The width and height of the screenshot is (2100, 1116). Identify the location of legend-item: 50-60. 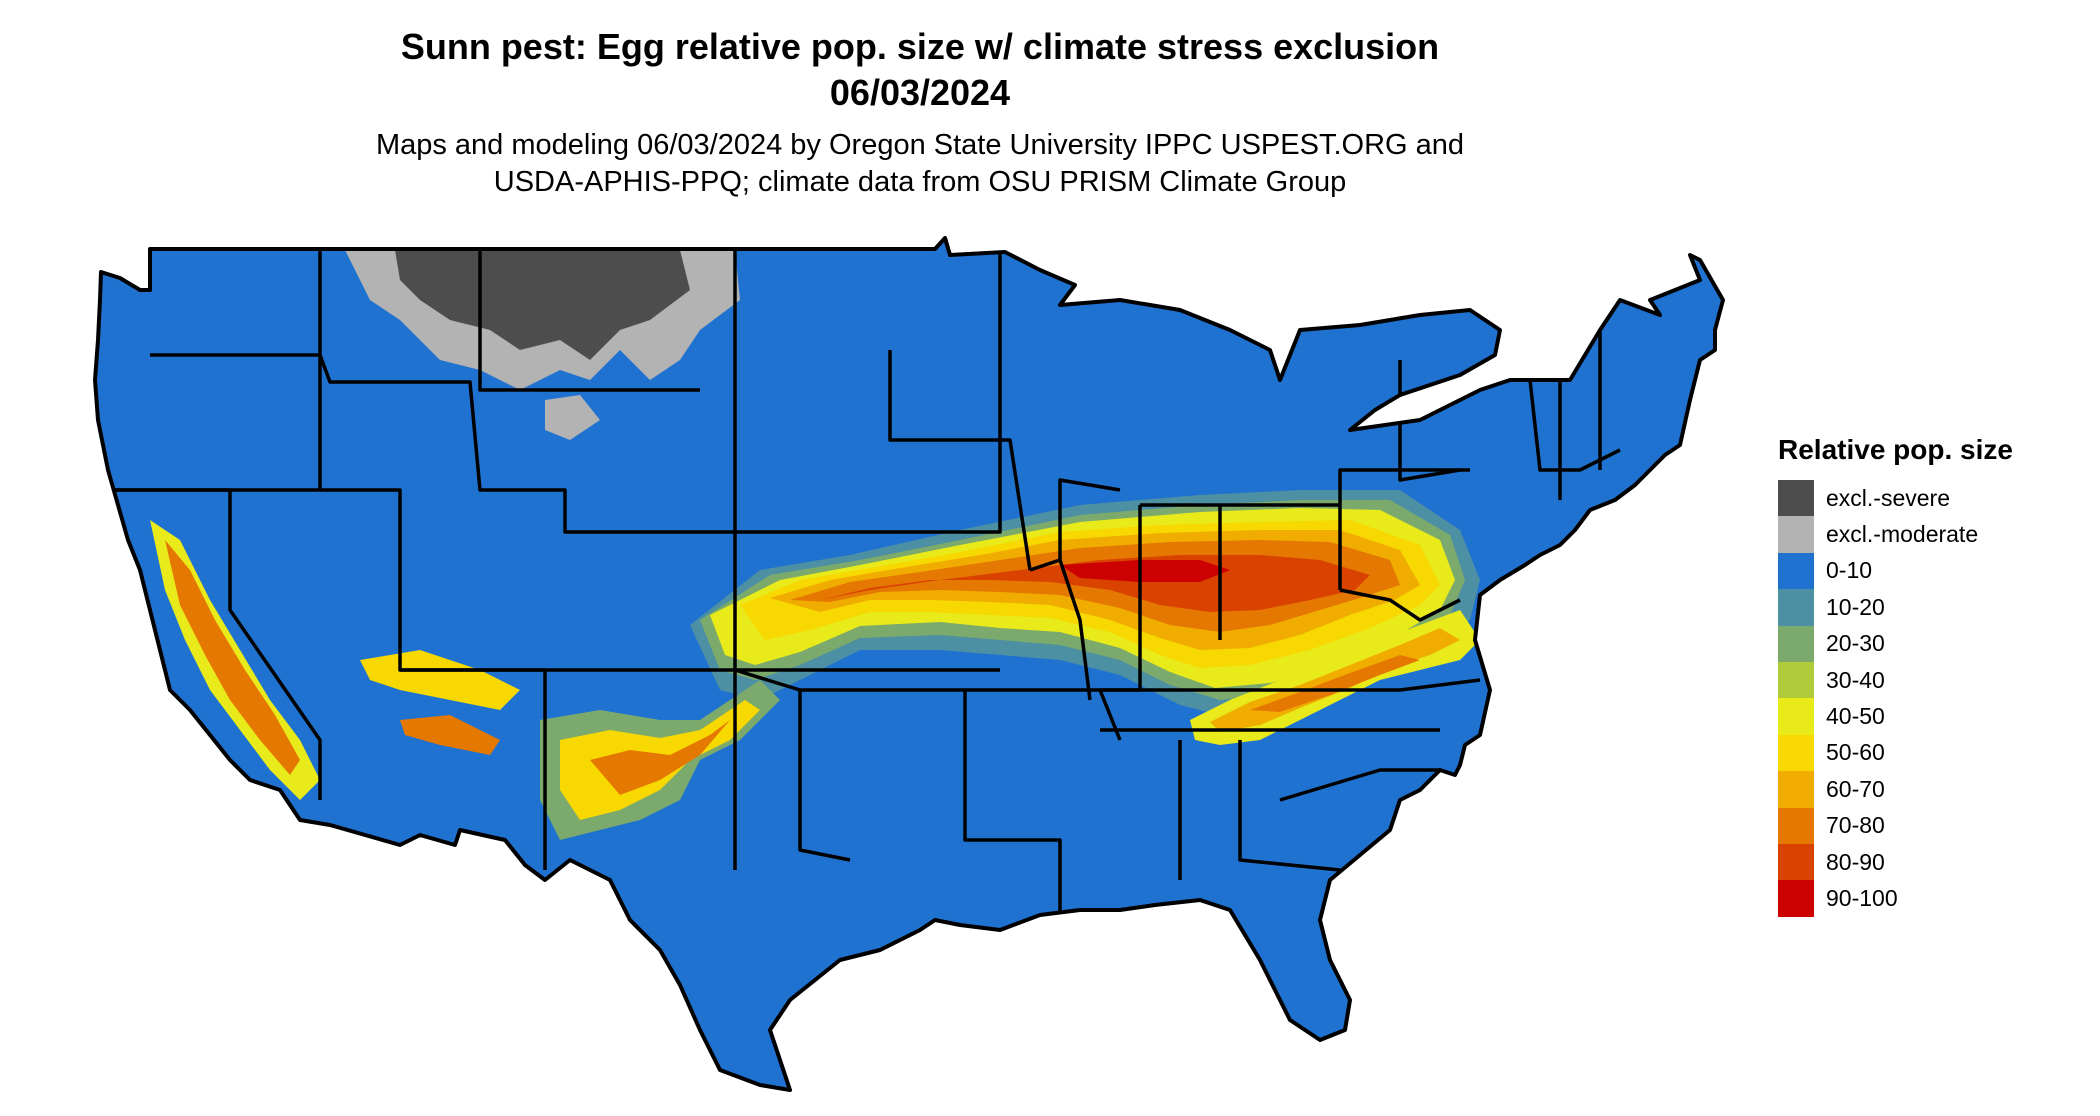
(1895, 753).